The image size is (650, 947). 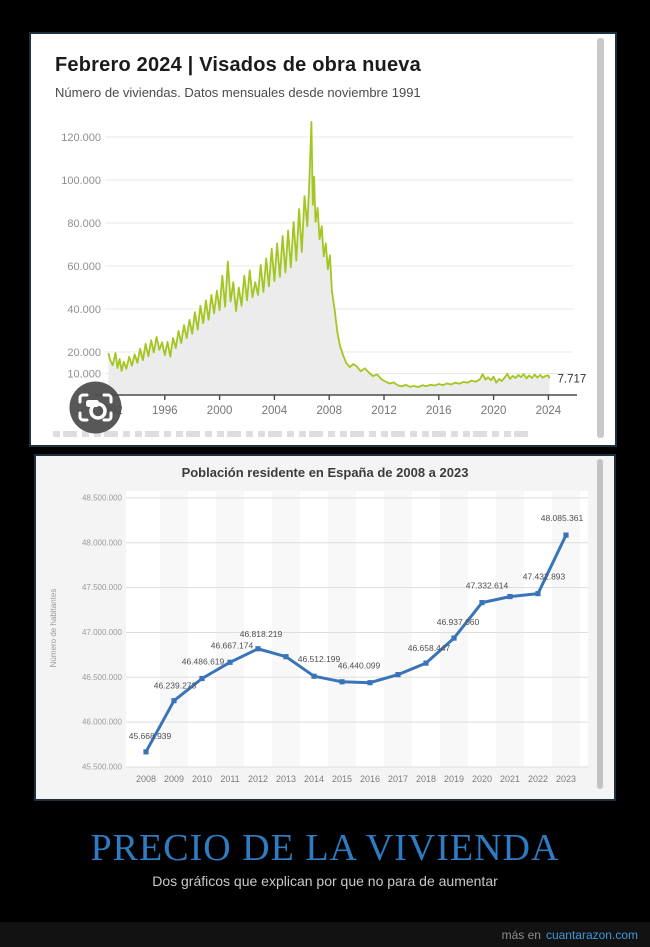 What do you see at coordinates (454, 779) in the screenshot?
I see `svg-text: 2019` at bounding box center [454, 779].